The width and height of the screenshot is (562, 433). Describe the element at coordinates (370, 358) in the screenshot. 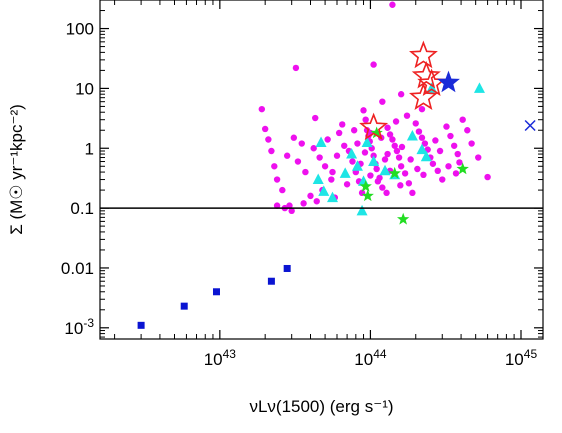

I see `x-tick-label: 1044` at that location.